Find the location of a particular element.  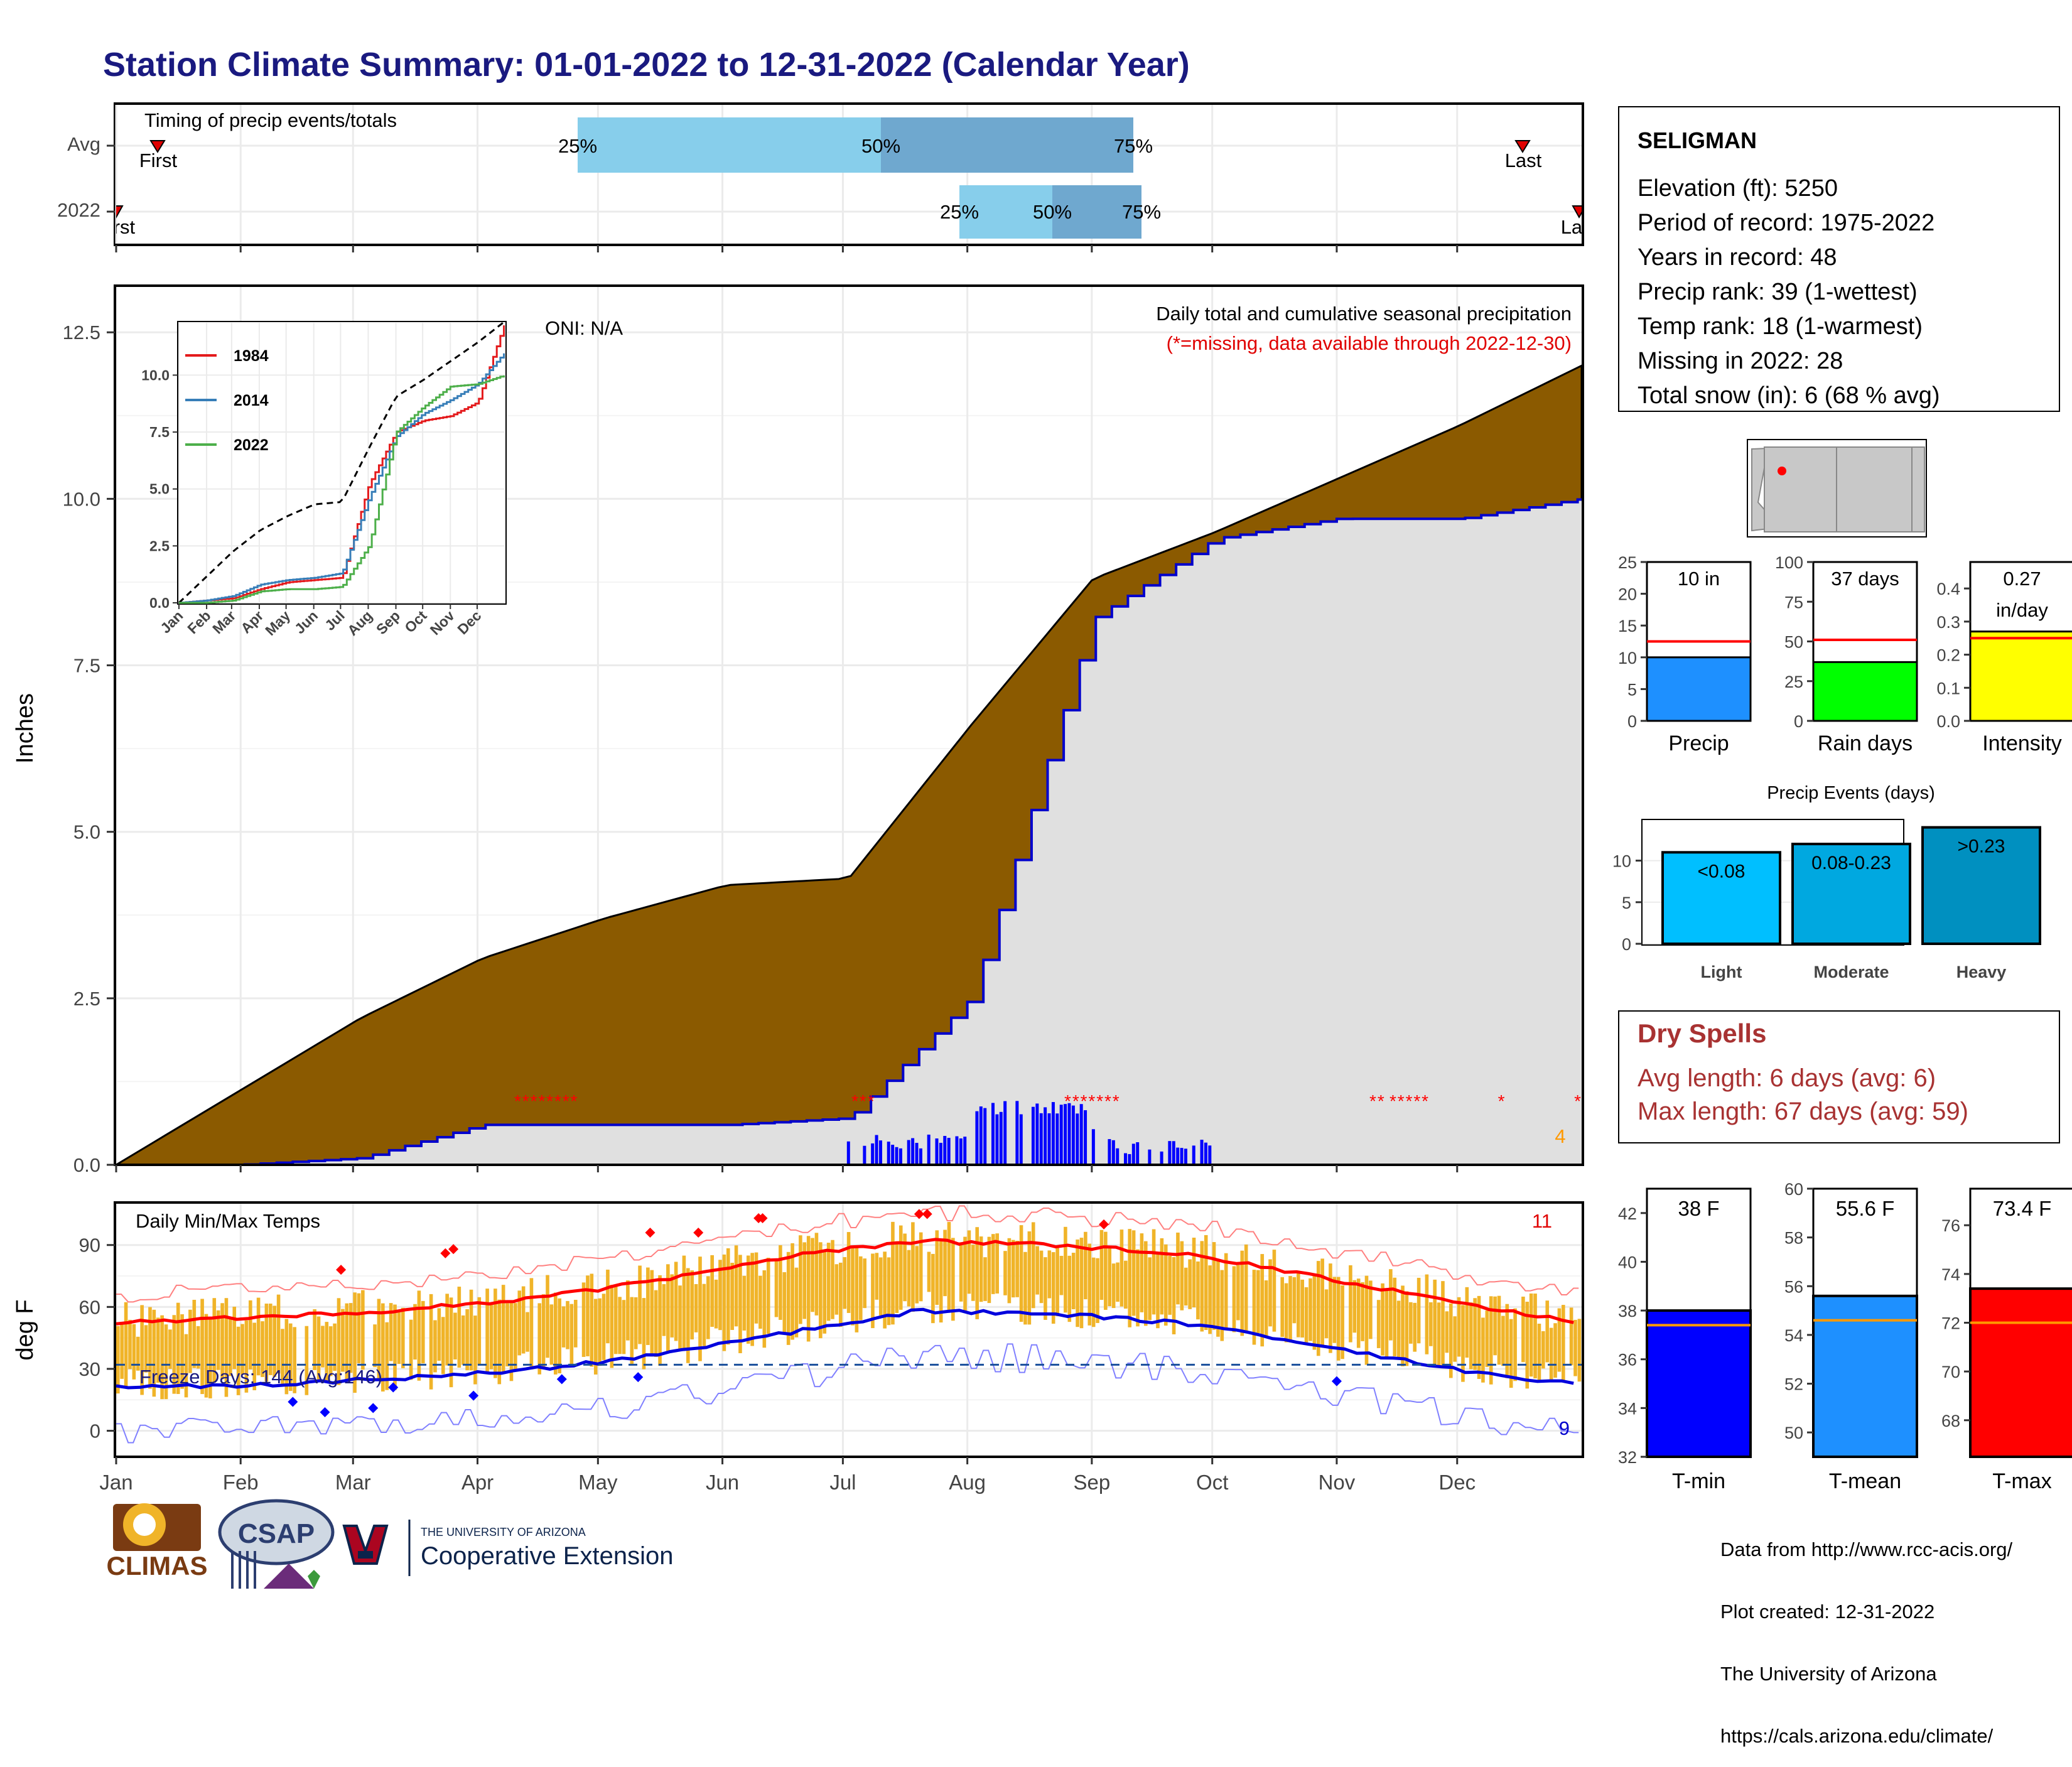

mini-bar-label: Rain days is located at coordinates (1866, 743).